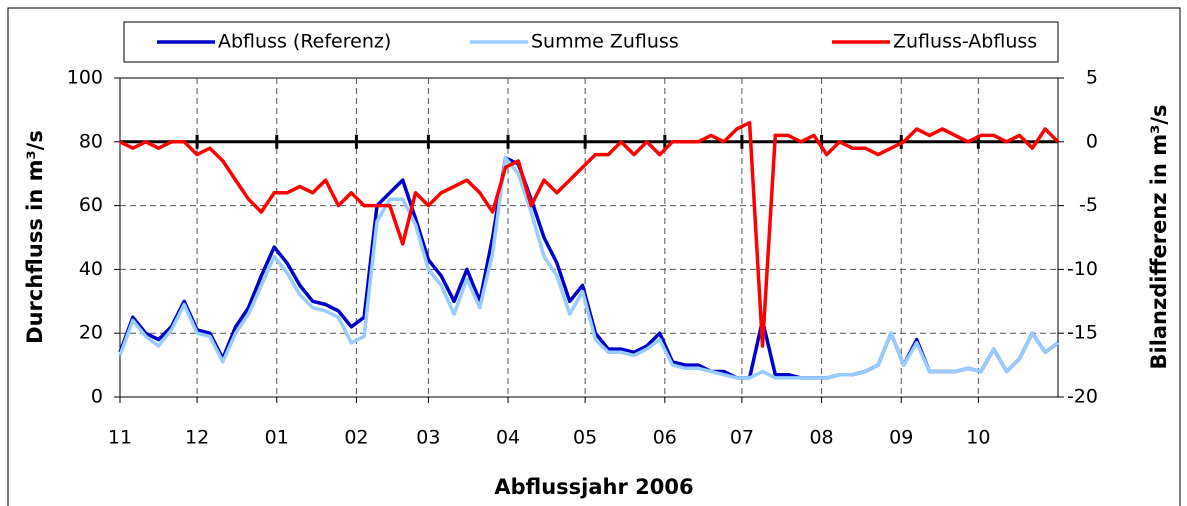 The height and width of the screenshot is (506, 1187). Describe the element at coordinates (1082, 397) in the screenshot. I see `y2-tick-label: -20` at that location.